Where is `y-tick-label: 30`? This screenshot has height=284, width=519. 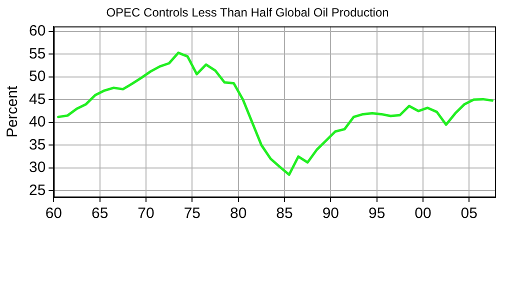 y-tick-label: 30 is located at coordinates (37, 167).